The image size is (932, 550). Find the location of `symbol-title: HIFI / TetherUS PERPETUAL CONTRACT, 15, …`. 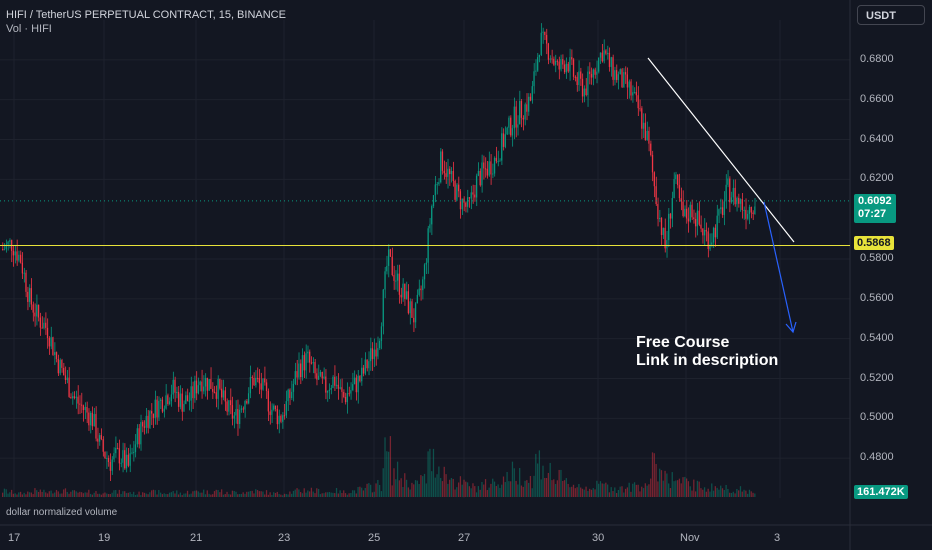

symbol-title: HIFI / TetherUS PERPETUAL CONTRACT, 15, … is located at coordinates (146, 15).